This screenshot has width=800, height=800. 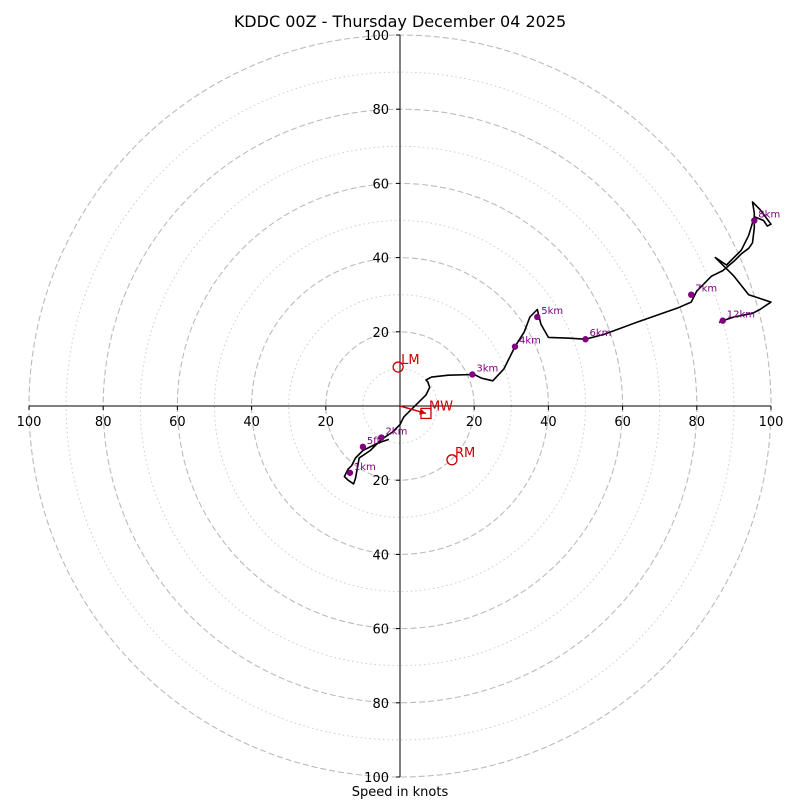 I want to click on height-marker-label: 12km, so click(x=741, y=315).